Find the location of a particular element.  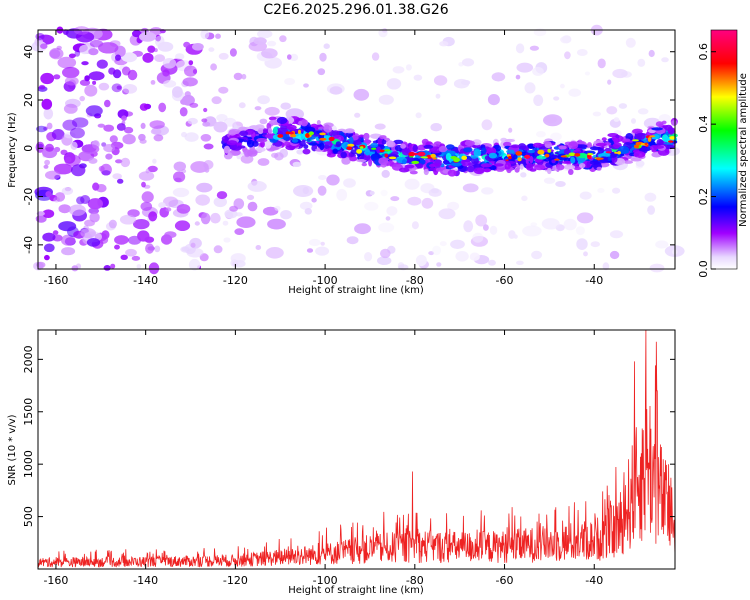

y-tick-label: 2000 is located at coordinates (28, 359).